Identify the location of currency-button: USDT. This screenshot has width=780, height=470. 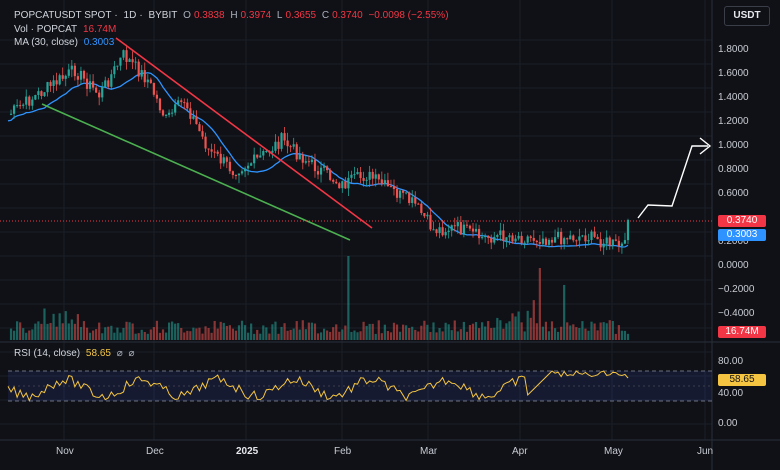
(747, 16).